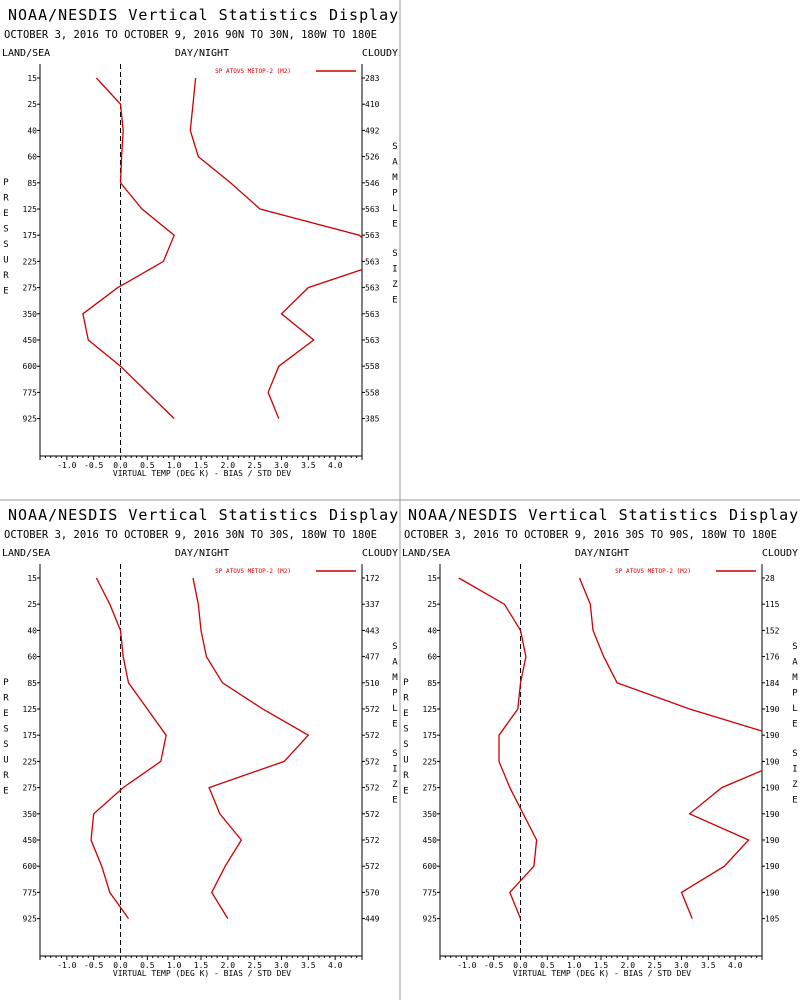  I want to click on x-tick-label: 4.0, so click(735, 965).